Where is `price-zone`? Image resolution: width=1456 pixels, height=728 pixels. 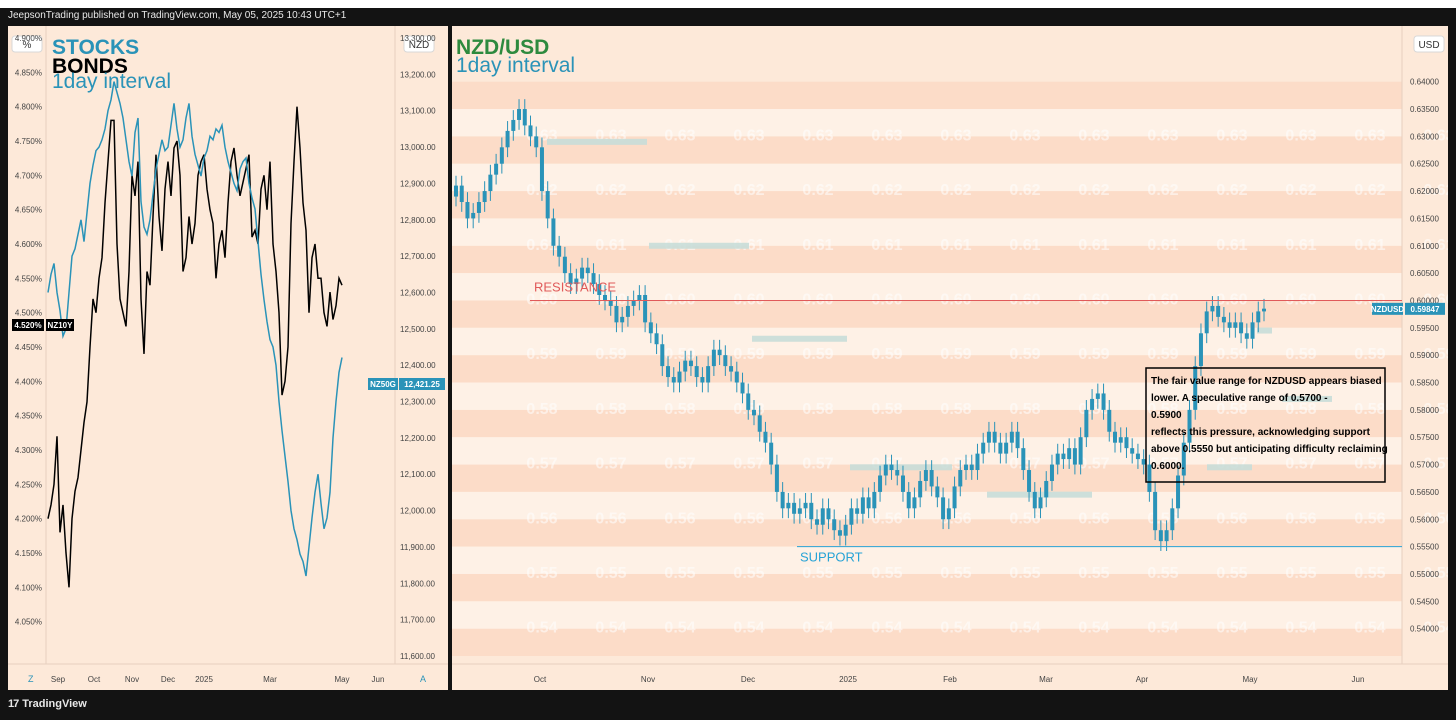
price-zone is located at coordinates (1039, 494).